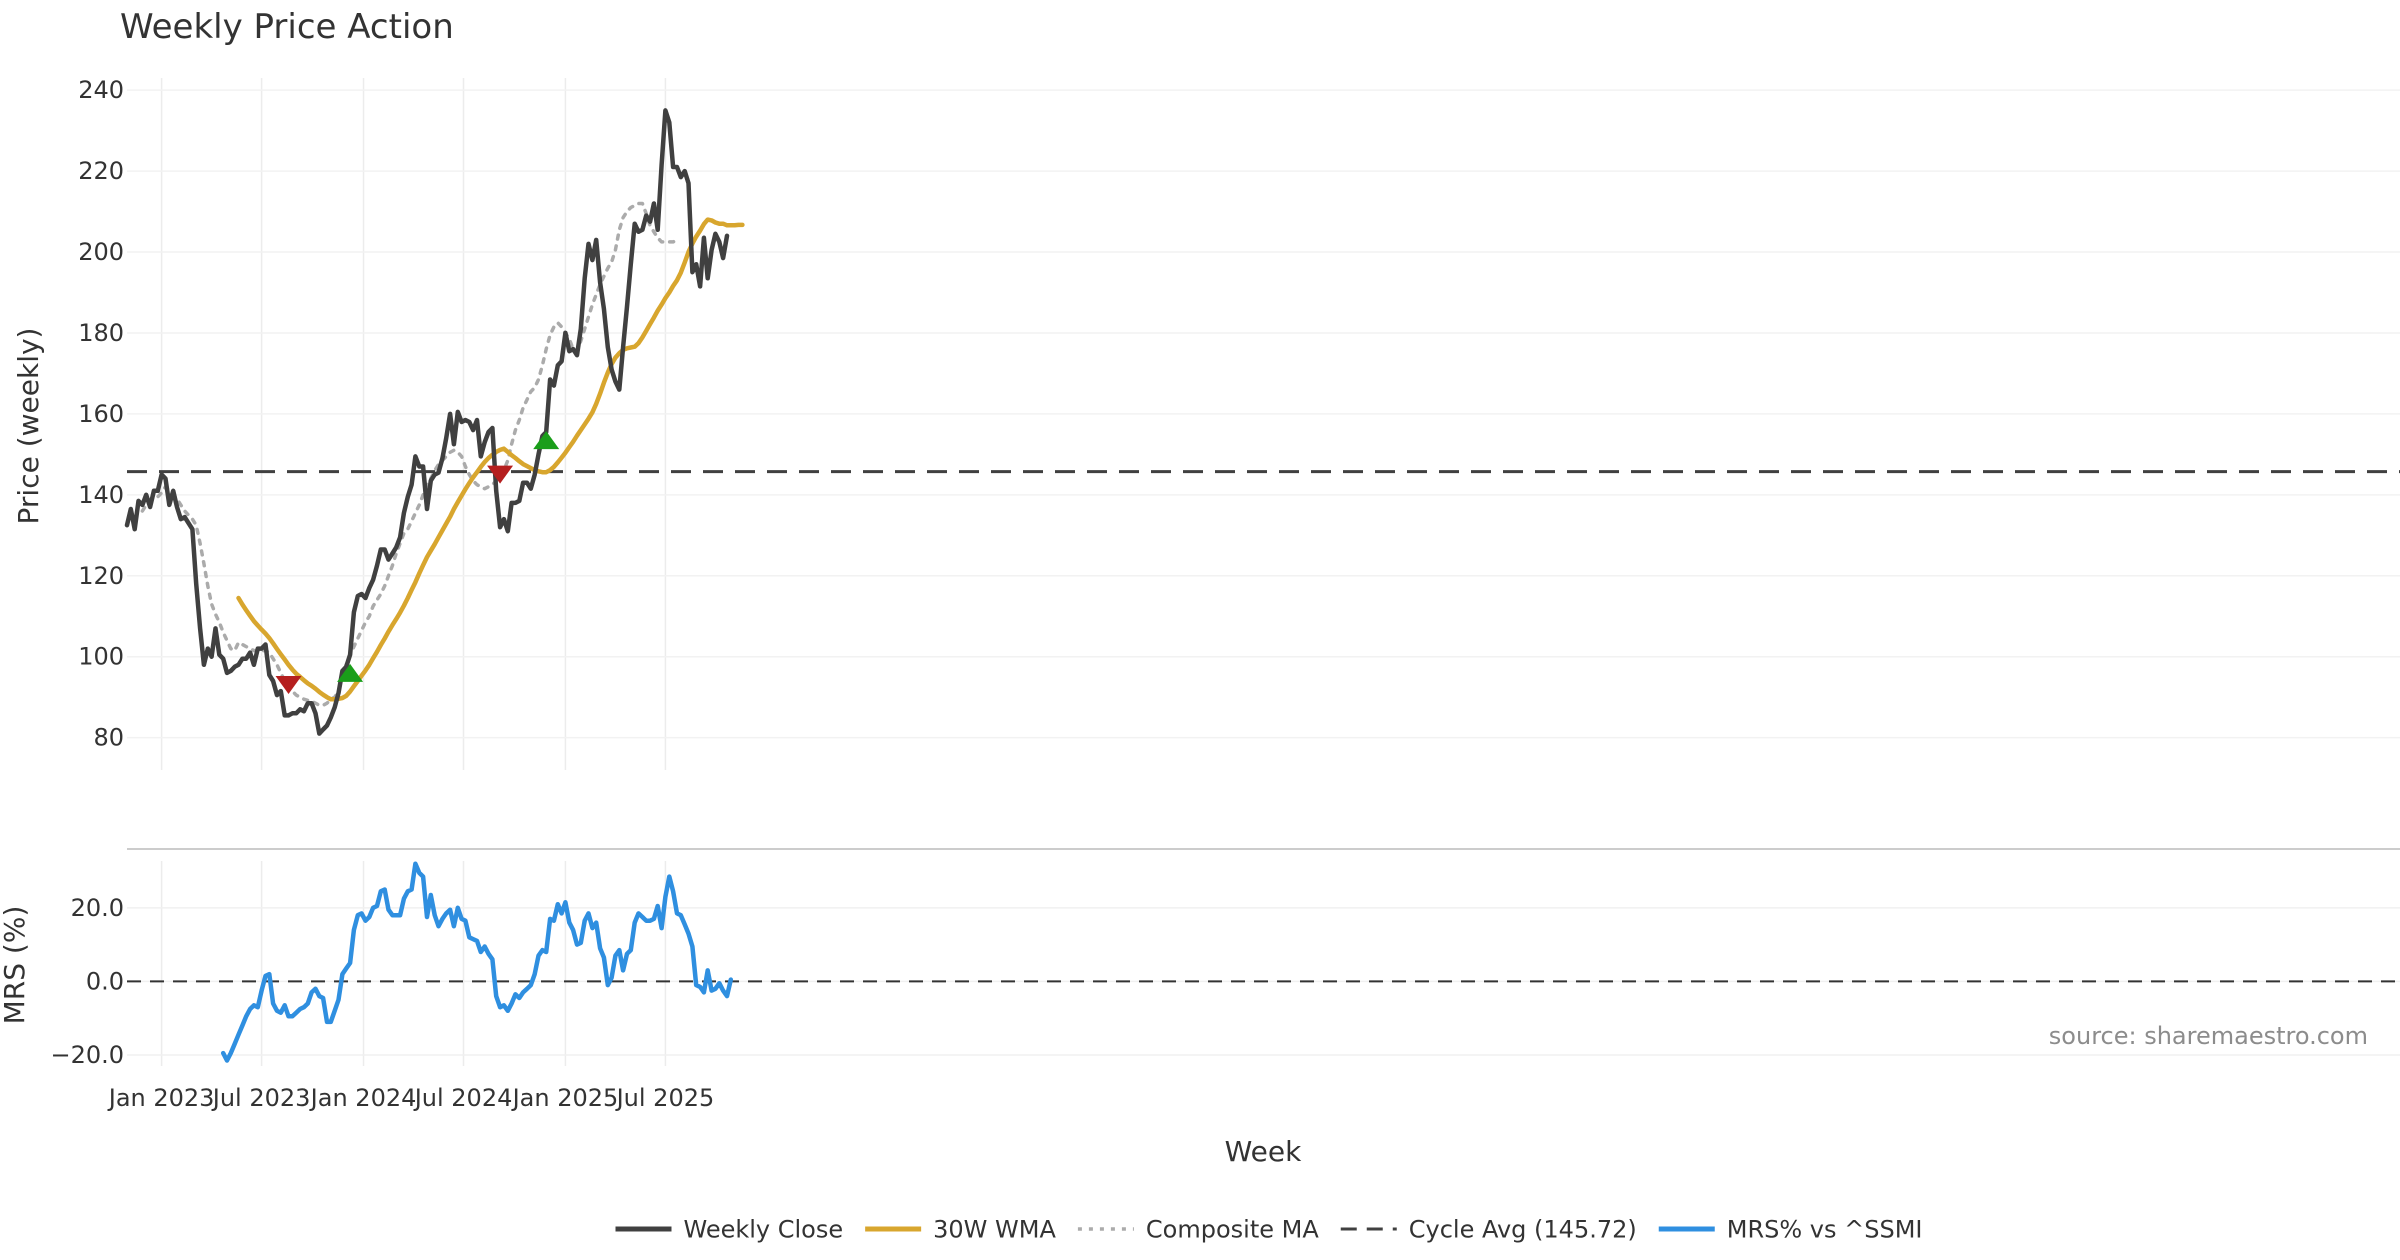 The height and width of the screenshot is (1260, 2400). What do you see at coordinates (97, 908) in the screenshot?
I see `mrs-y-tick-label: 20.0` at bounding box center [97, 908].